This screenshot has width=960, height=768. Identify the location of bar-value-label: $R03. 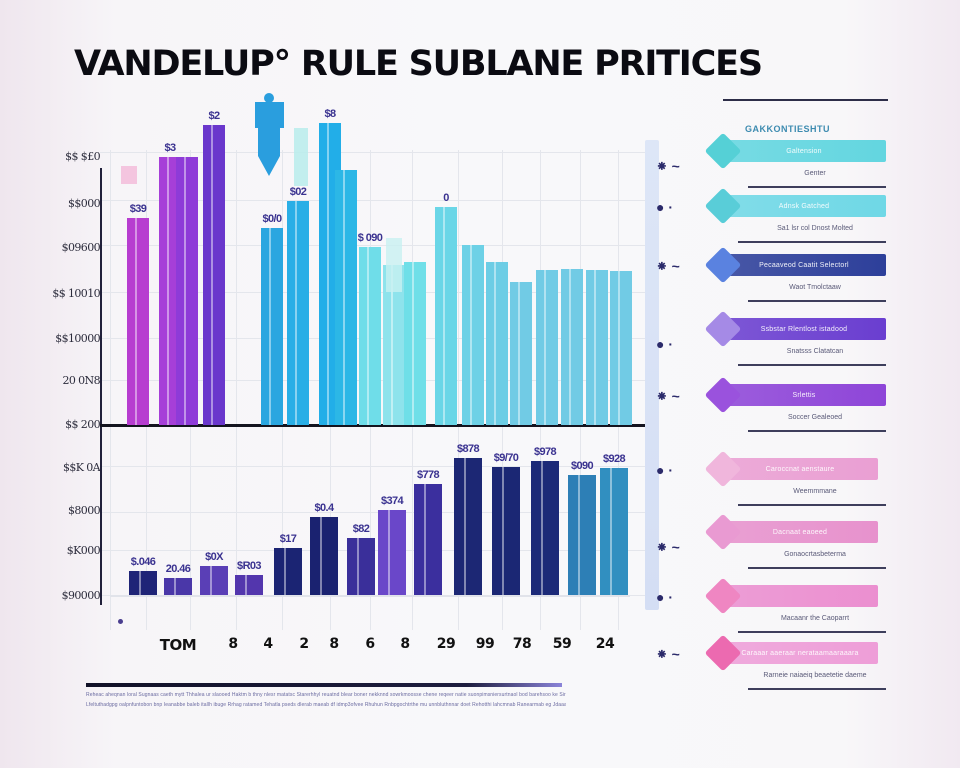
(249, 566).